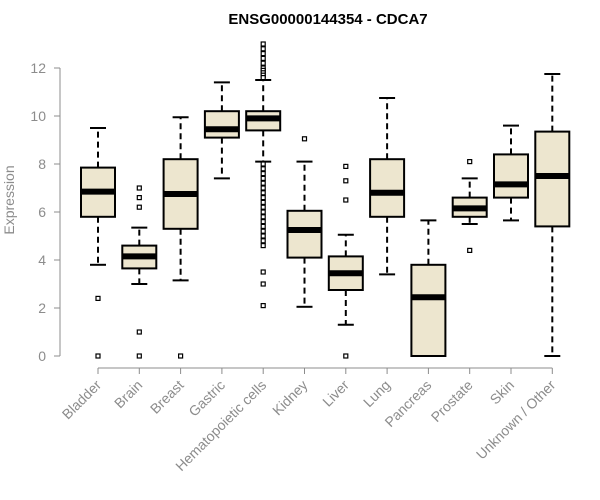  I want to click on x-tick-label: Liver, so click(335, 393).